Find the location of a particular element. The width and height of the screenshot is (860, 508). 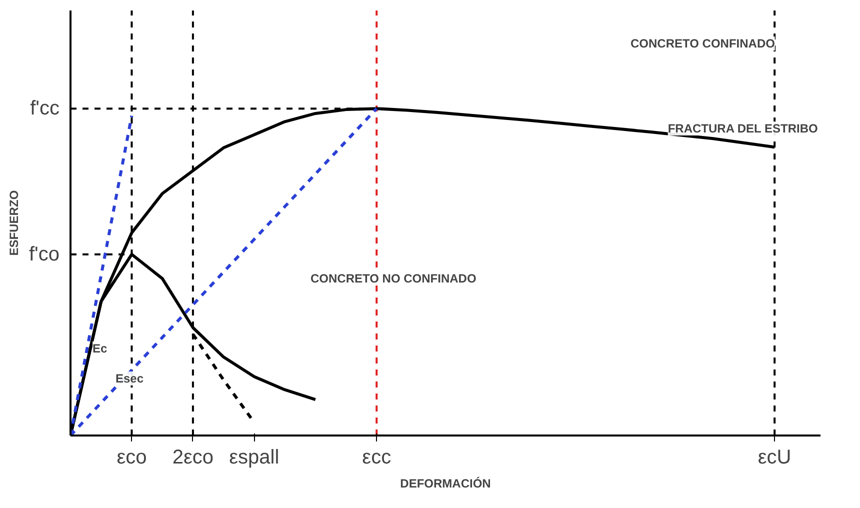

ref-line-label: f'co is located at coordinates (44, 254).